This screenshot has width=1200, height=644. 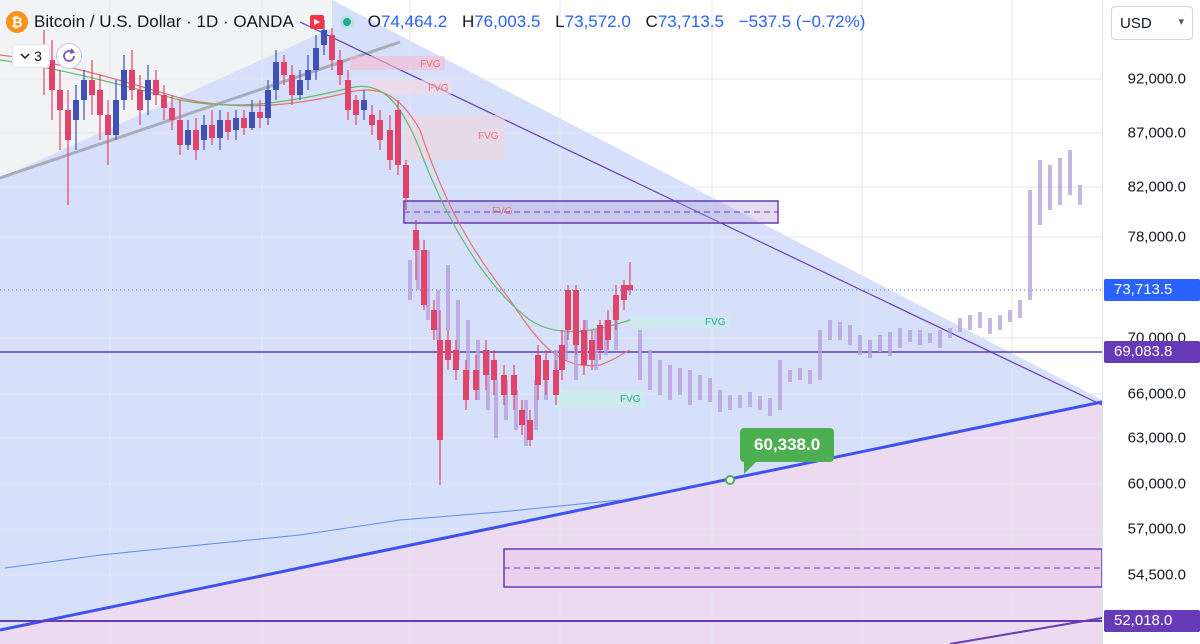 I want to click on price-tick: 92,000.0, so click(x=1156, y=79).